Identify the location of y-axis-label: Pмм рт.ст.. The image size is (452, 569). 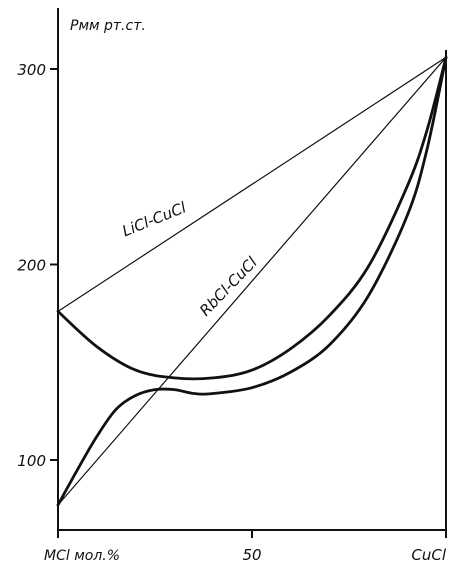
(108, 26).